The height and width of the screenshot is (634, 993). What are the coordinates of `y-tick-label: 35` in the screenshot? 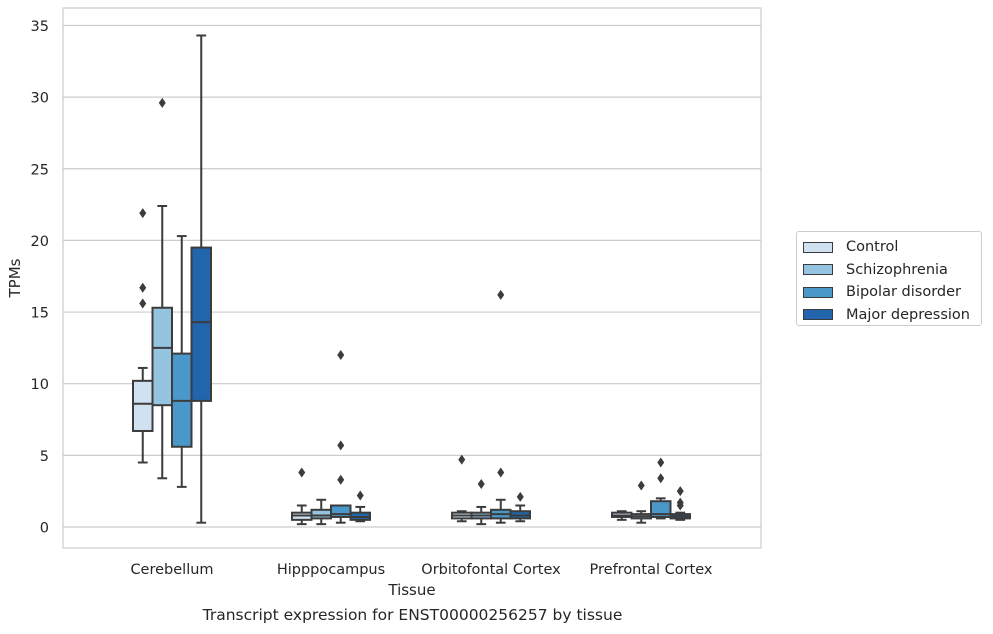 It's located at (40, 27).